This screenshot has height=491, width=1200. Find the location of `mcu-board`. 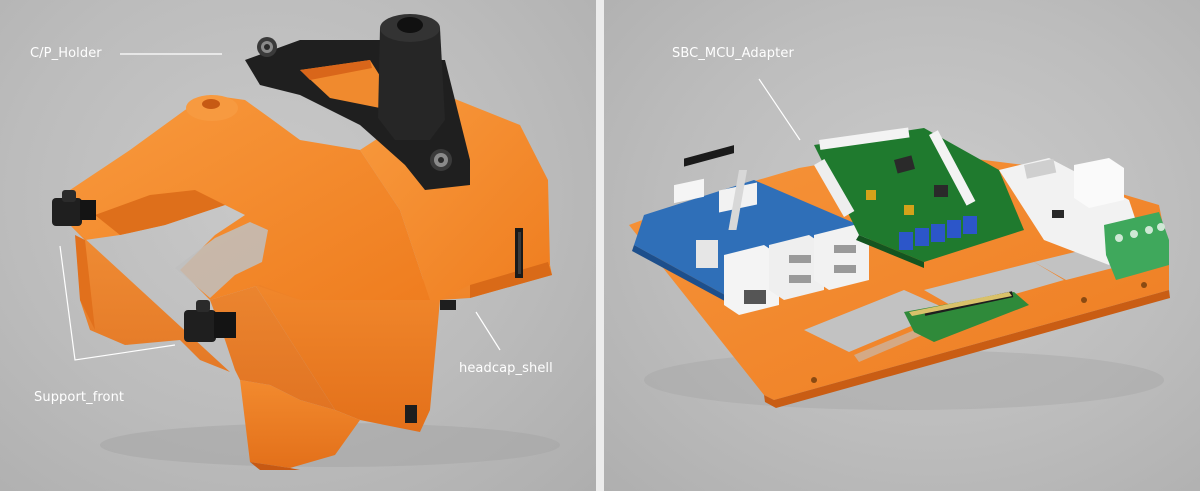

mcu-board is located at coordinates (919, 197).